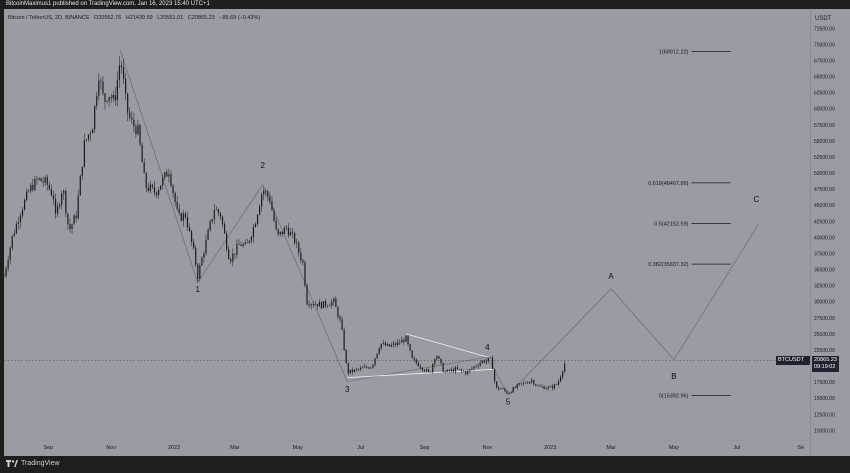  Describe the element at coordinates (824, 29) in the screenshot. I see `y-tick-label: 72500.00` at that location.